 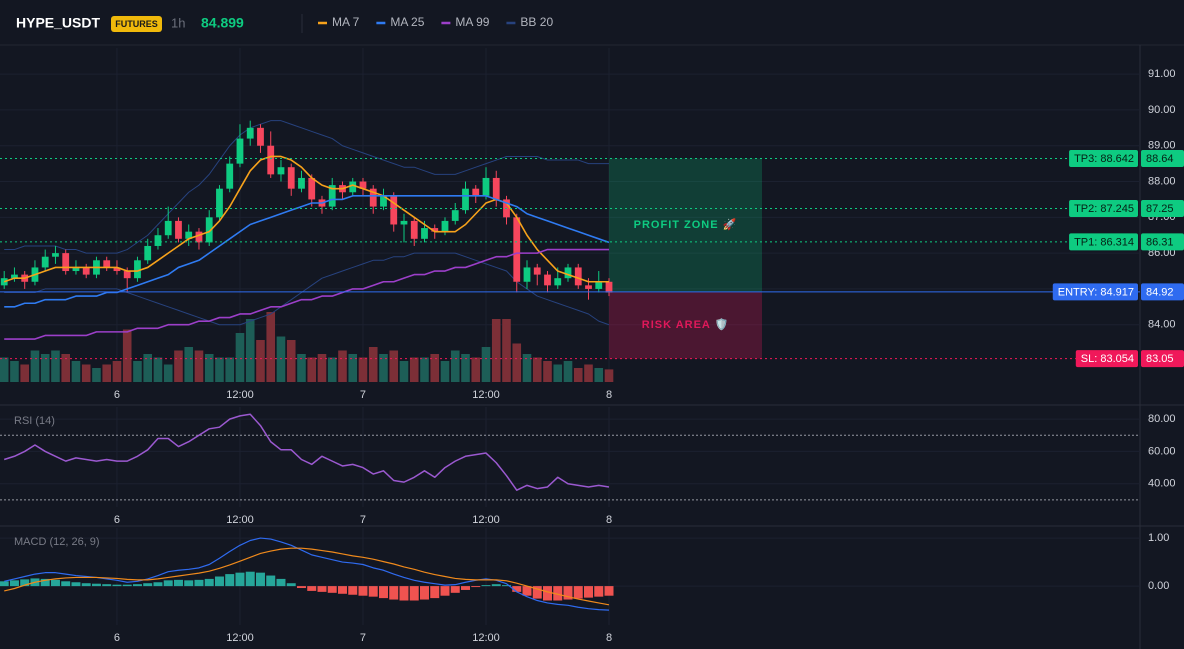 I want to click on price-tag-label: 84.92, so click(x=1160, y=292).